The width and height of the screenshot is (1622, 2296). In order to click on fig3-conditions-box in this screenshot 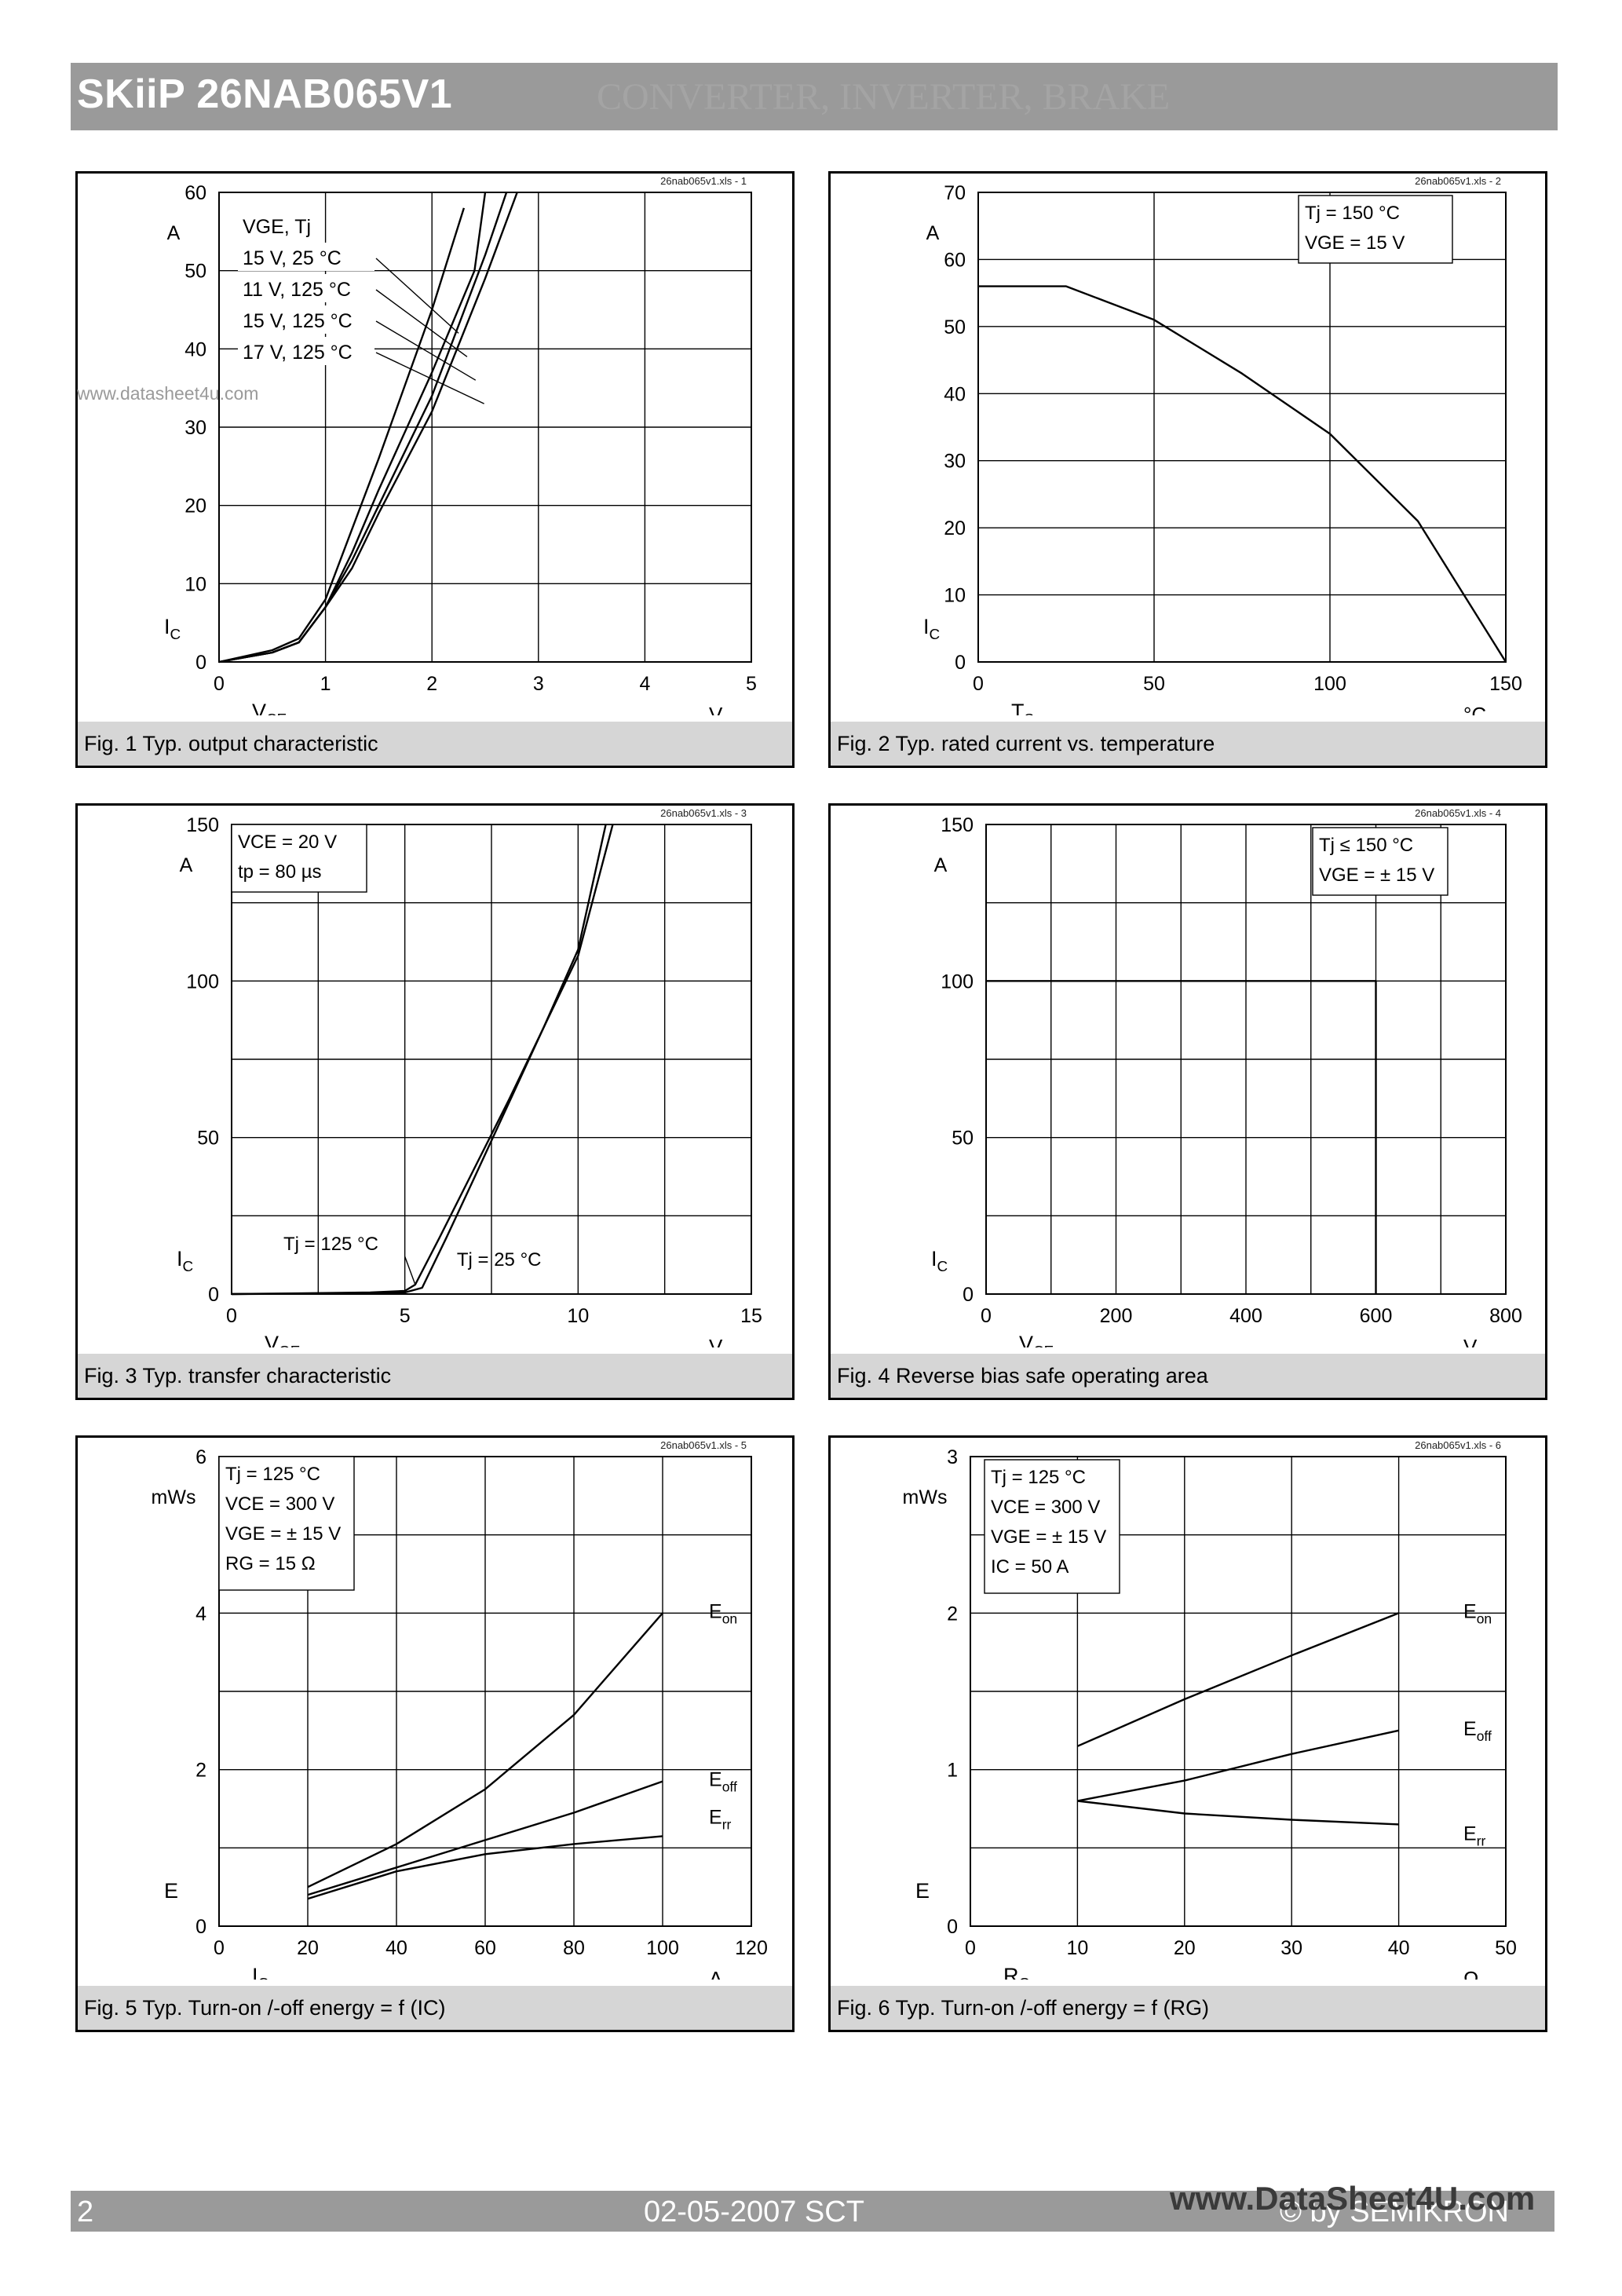, I will do `click(299, 859)`.